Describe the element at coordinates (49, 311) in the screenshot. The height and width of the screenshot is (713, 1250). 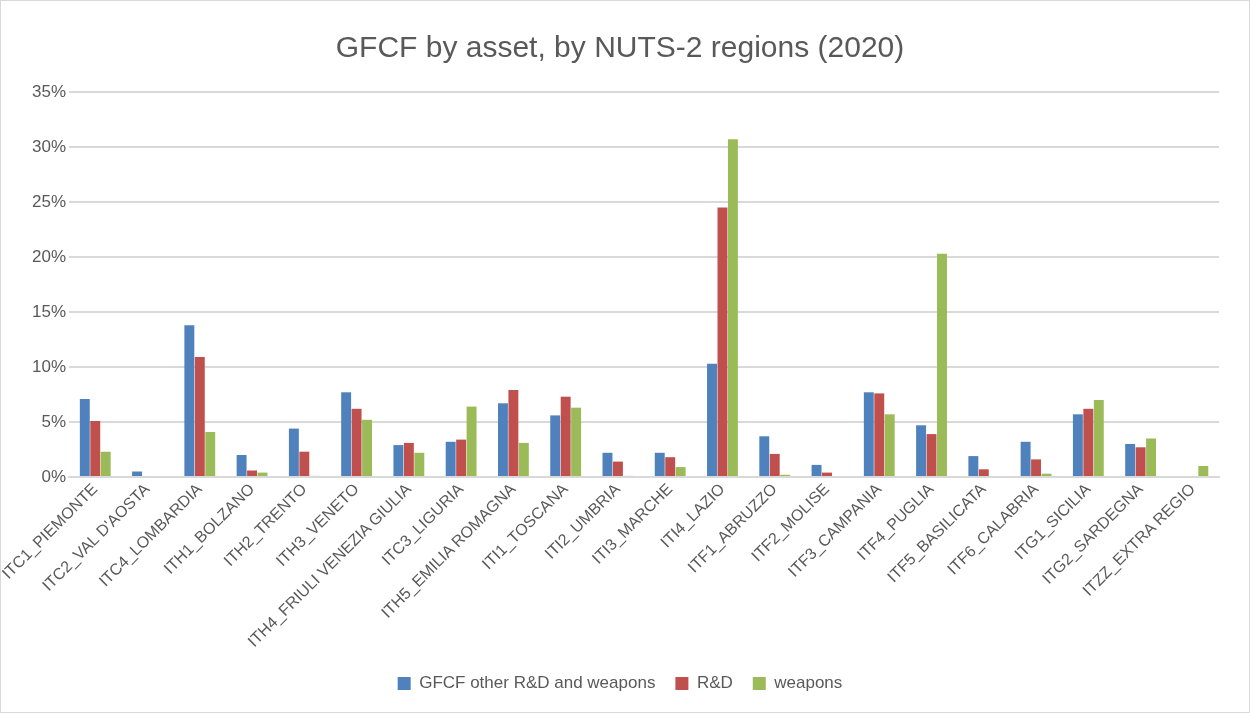
I see `y-tick-label: 15%` at that location.